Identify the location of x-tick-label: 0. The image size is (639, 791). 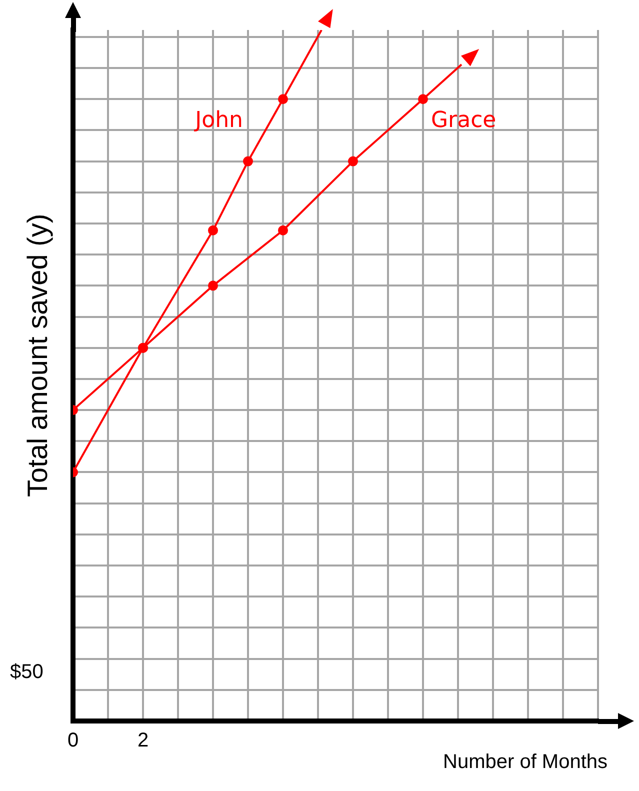
(73, 741).